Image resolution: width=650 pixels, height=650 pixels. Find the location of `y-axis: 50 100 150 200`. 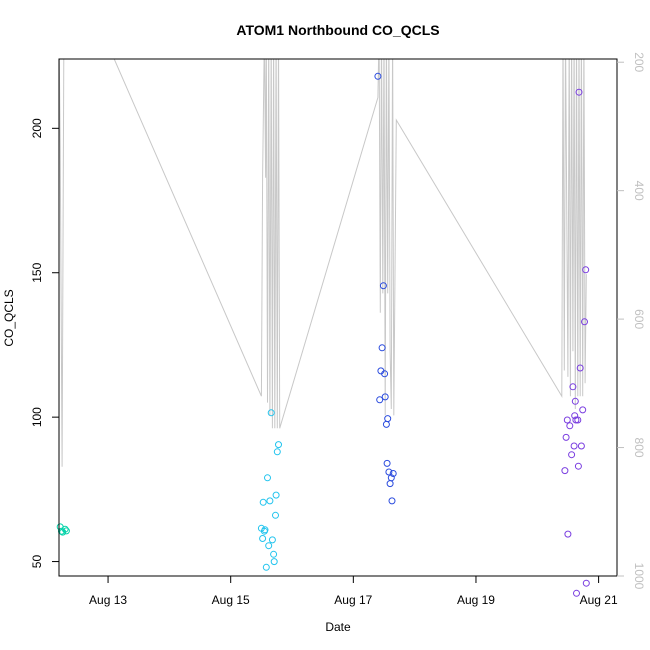

y-axis: 50 100 150 200 is located at coordinates (44, 343).